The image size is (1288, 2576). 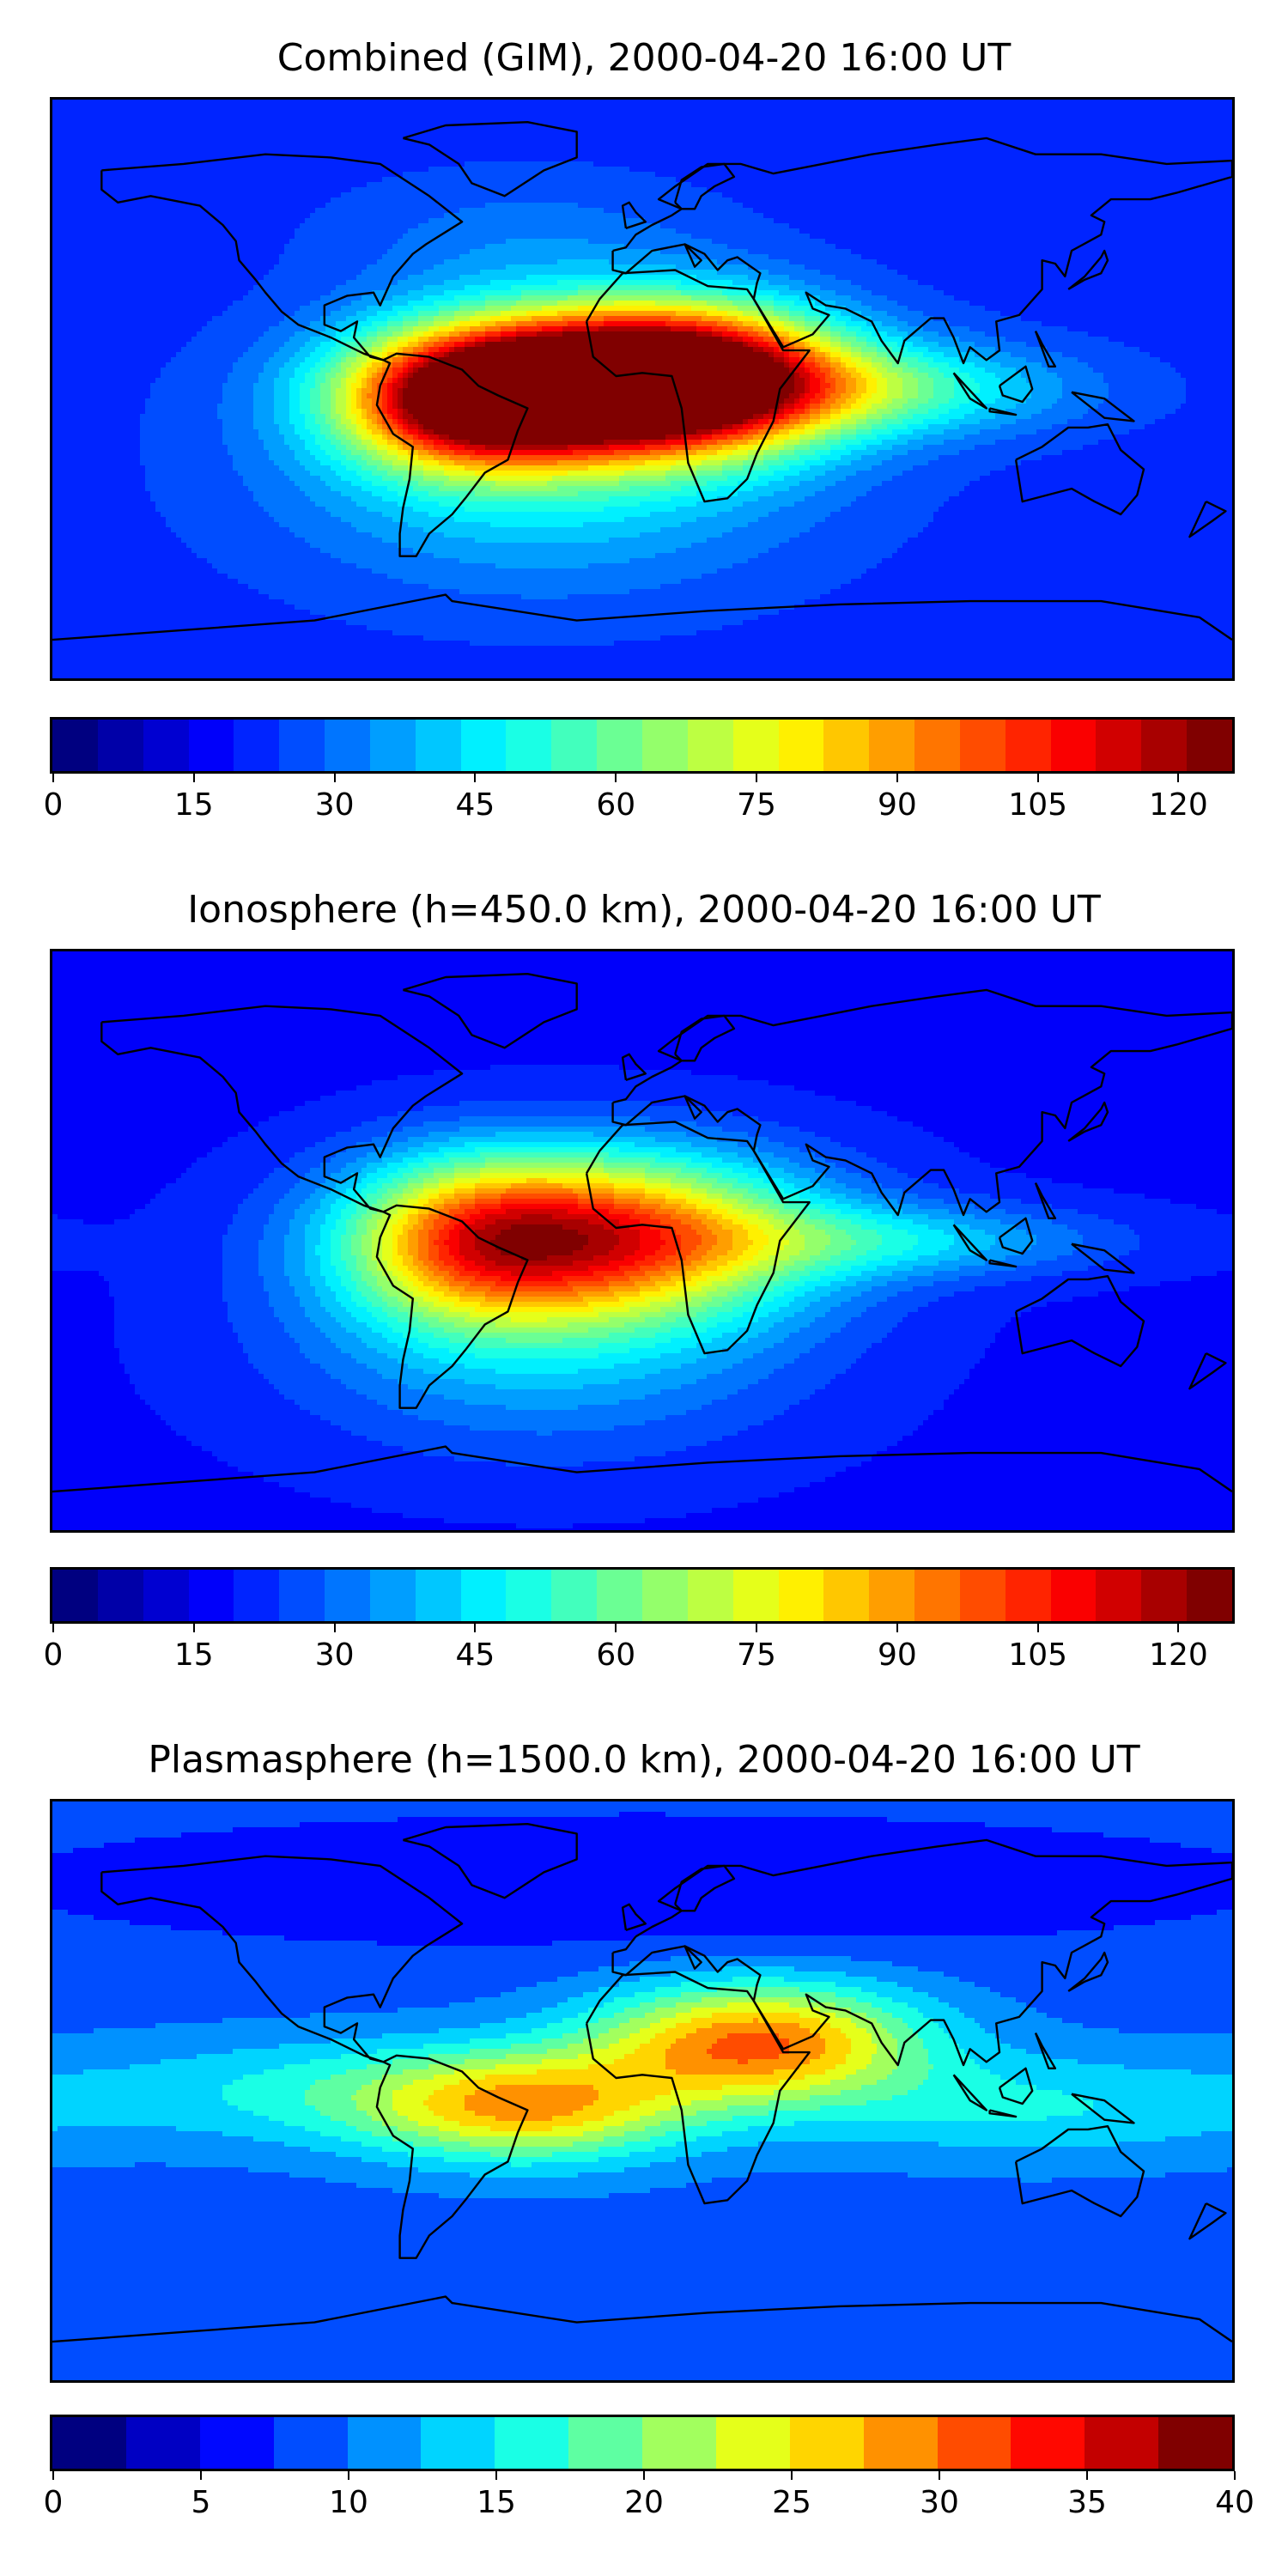 What do you see at coordinates (201, 2502) in the screenshot?
I see `colorbar-tick-label: 5` at bounding box center [201, 2502].